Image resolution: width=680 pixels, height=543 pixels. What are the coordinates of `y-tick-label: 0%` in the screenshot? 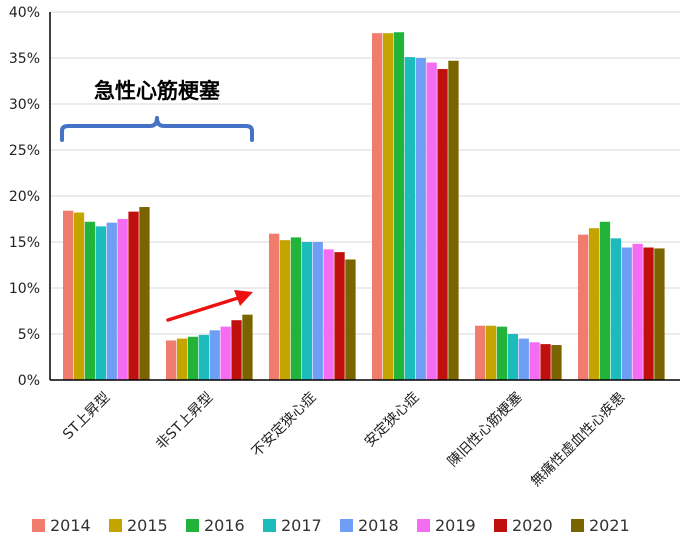 It's located at (29, 381).